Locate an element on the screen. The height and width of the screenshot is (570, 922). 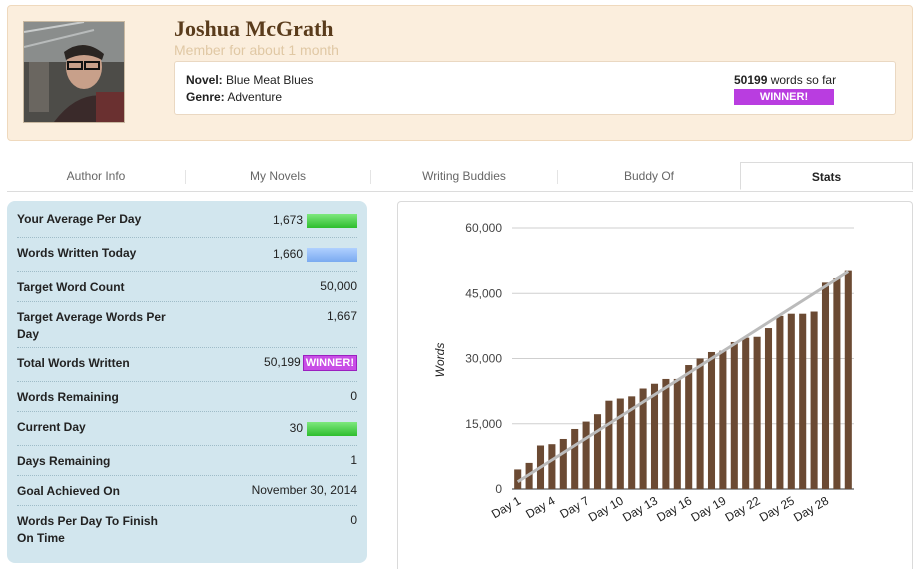
stat-value: November 30, 2014 is located at coordinates (304, 490).